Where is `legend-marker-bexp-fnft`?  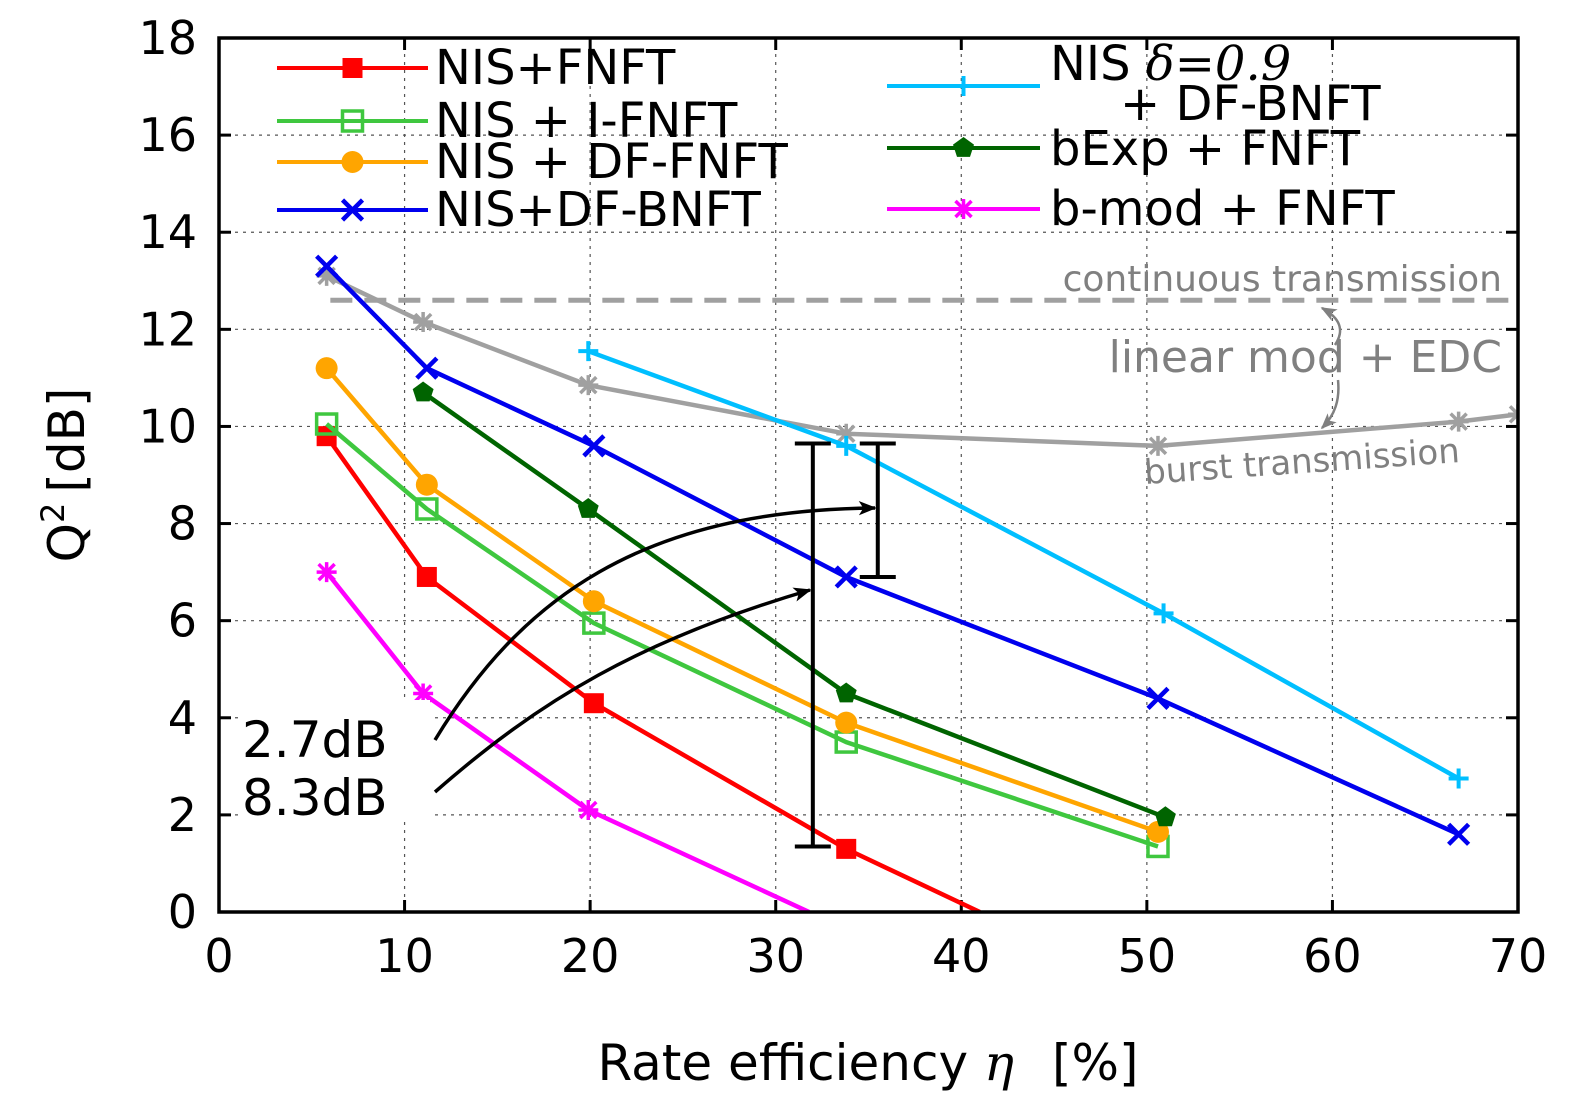
legend-marker-bexp-fnft is located at coordinates (963, 147).